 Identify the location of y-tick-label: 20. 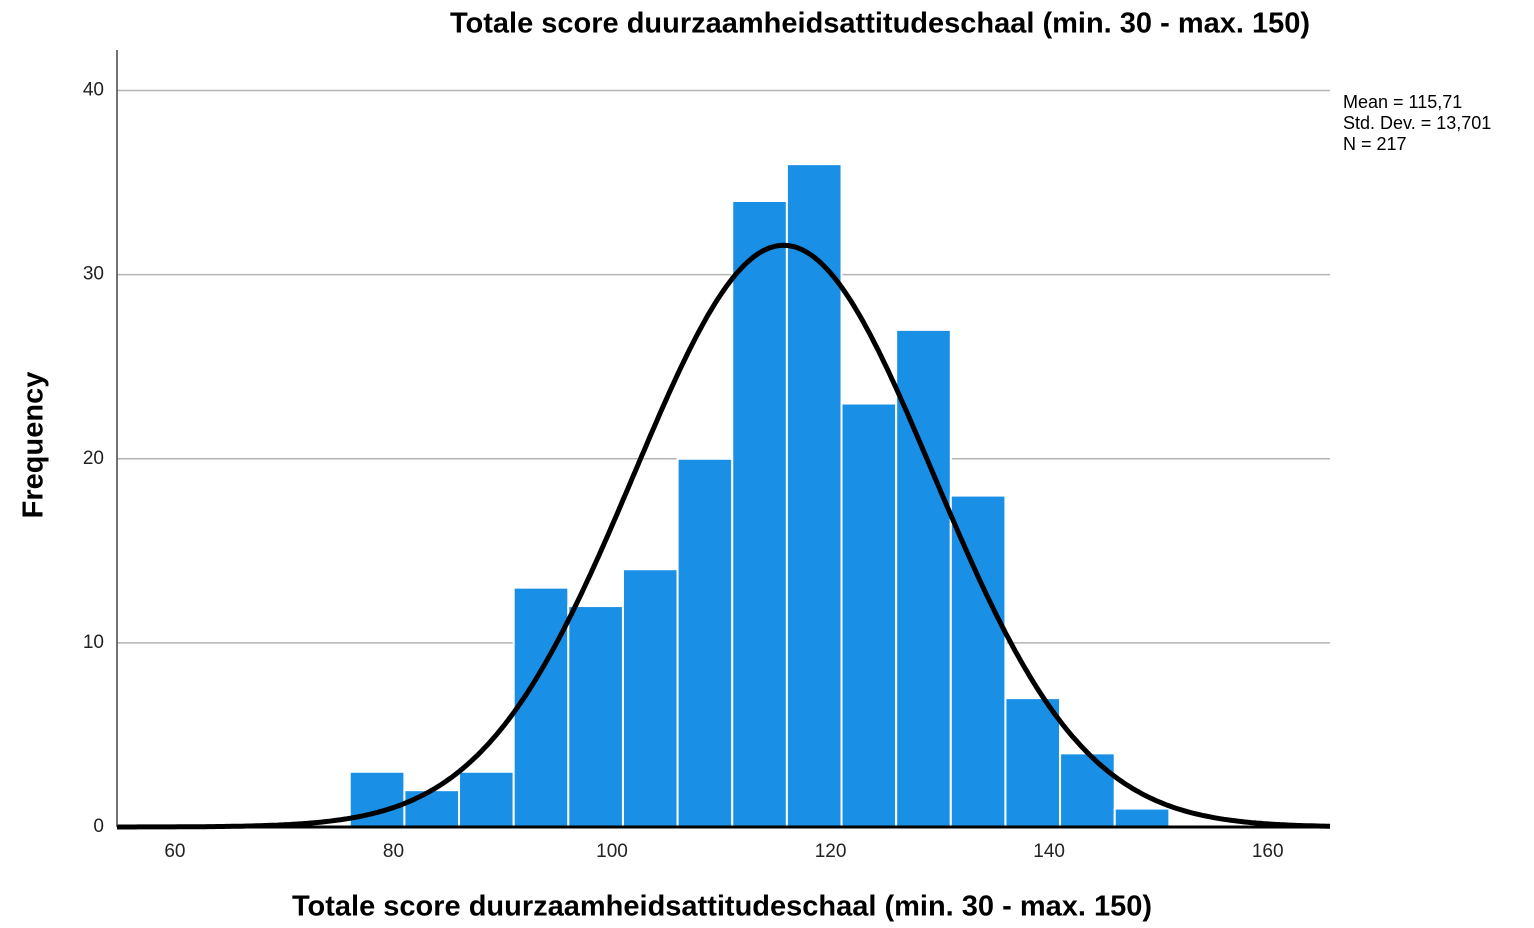
(93, 458).